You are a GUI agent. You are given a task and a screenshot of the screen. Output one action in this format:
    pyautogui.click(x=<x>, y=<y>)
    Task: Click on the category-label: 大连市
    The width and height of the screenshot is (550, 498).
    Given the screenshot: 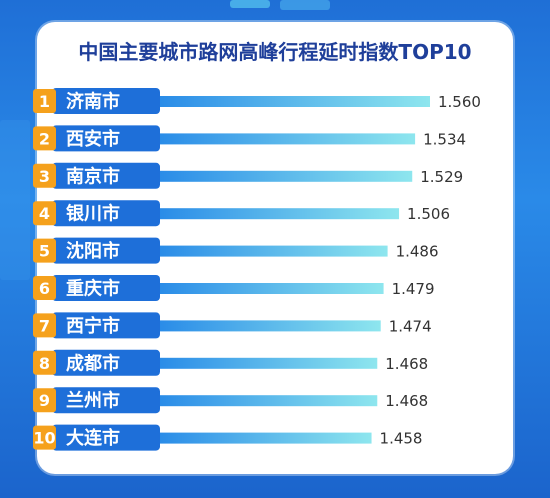 What is the action you would take?
    pyautogui.click(x=93, y=438)
    